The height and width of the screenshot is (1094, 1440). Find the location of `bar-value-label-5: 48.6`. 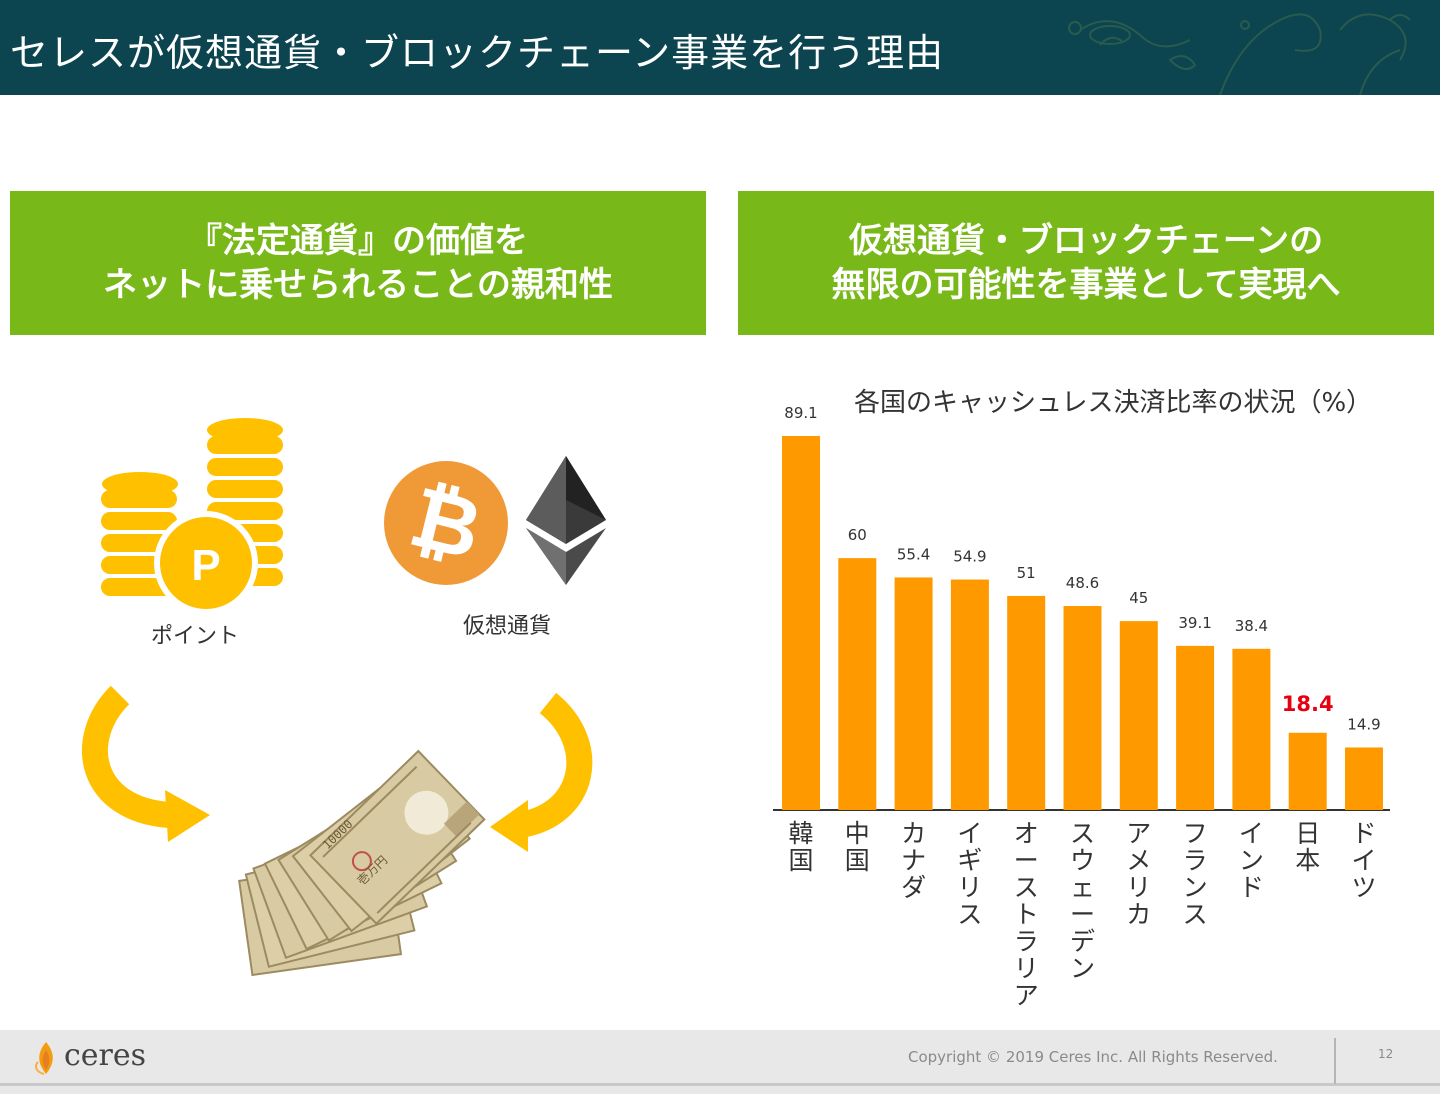

bar-value-label-5: 48.6 is located at coordinates (1082, 583).